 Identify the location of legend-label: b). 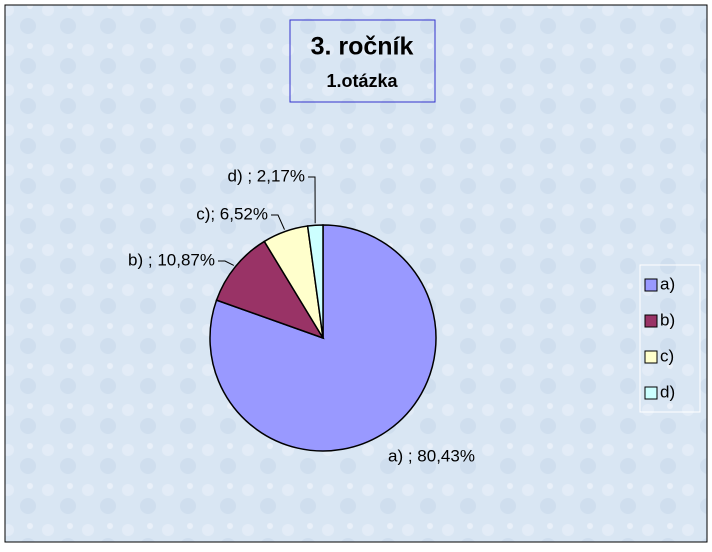
(667, 319).